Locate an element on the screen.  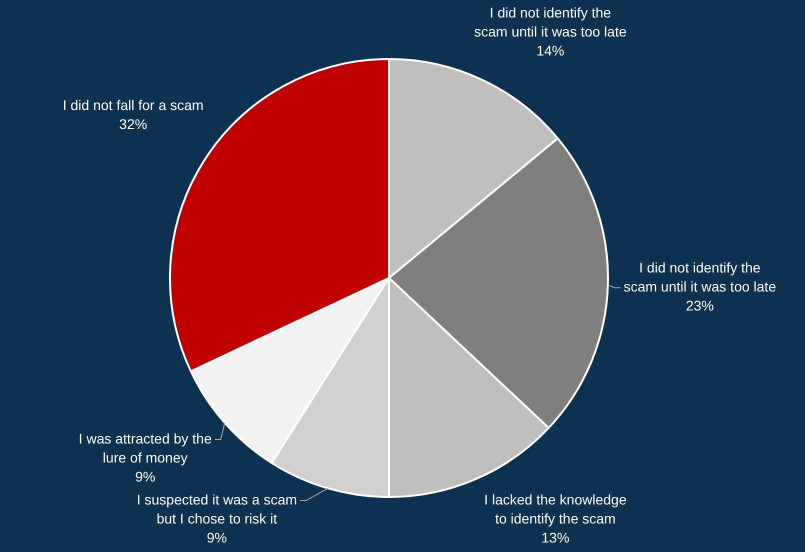
data-label: 32% is located at coordinates (133, 124).